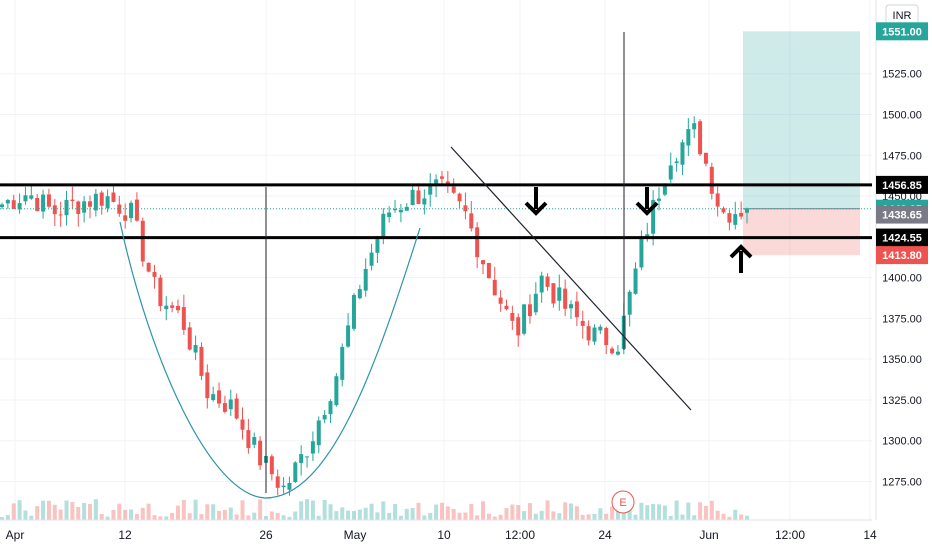 This screenshot has width=932, height=555. Describe the element at coordinates (605, 535) in the screenshot. I see `time-tick-label: 24` at that location.